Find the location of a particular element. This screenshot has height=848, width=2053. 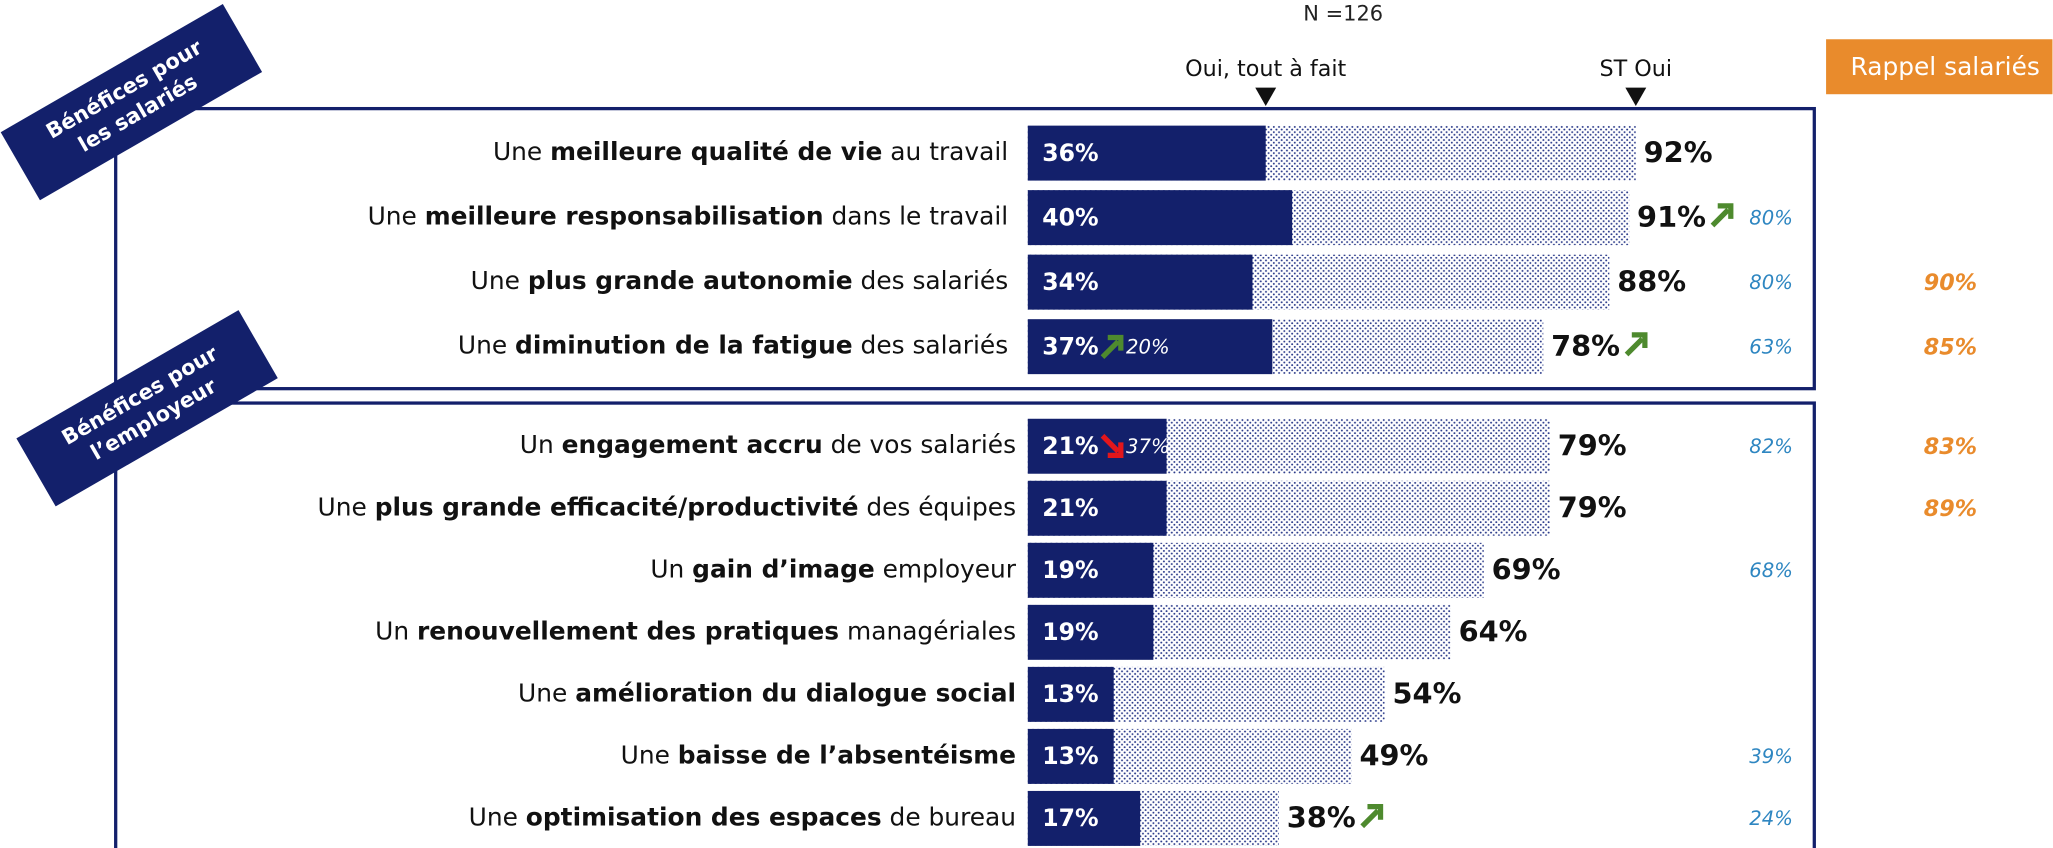

recall-header: Rappel salariés is located at coordinates (1945, 66).